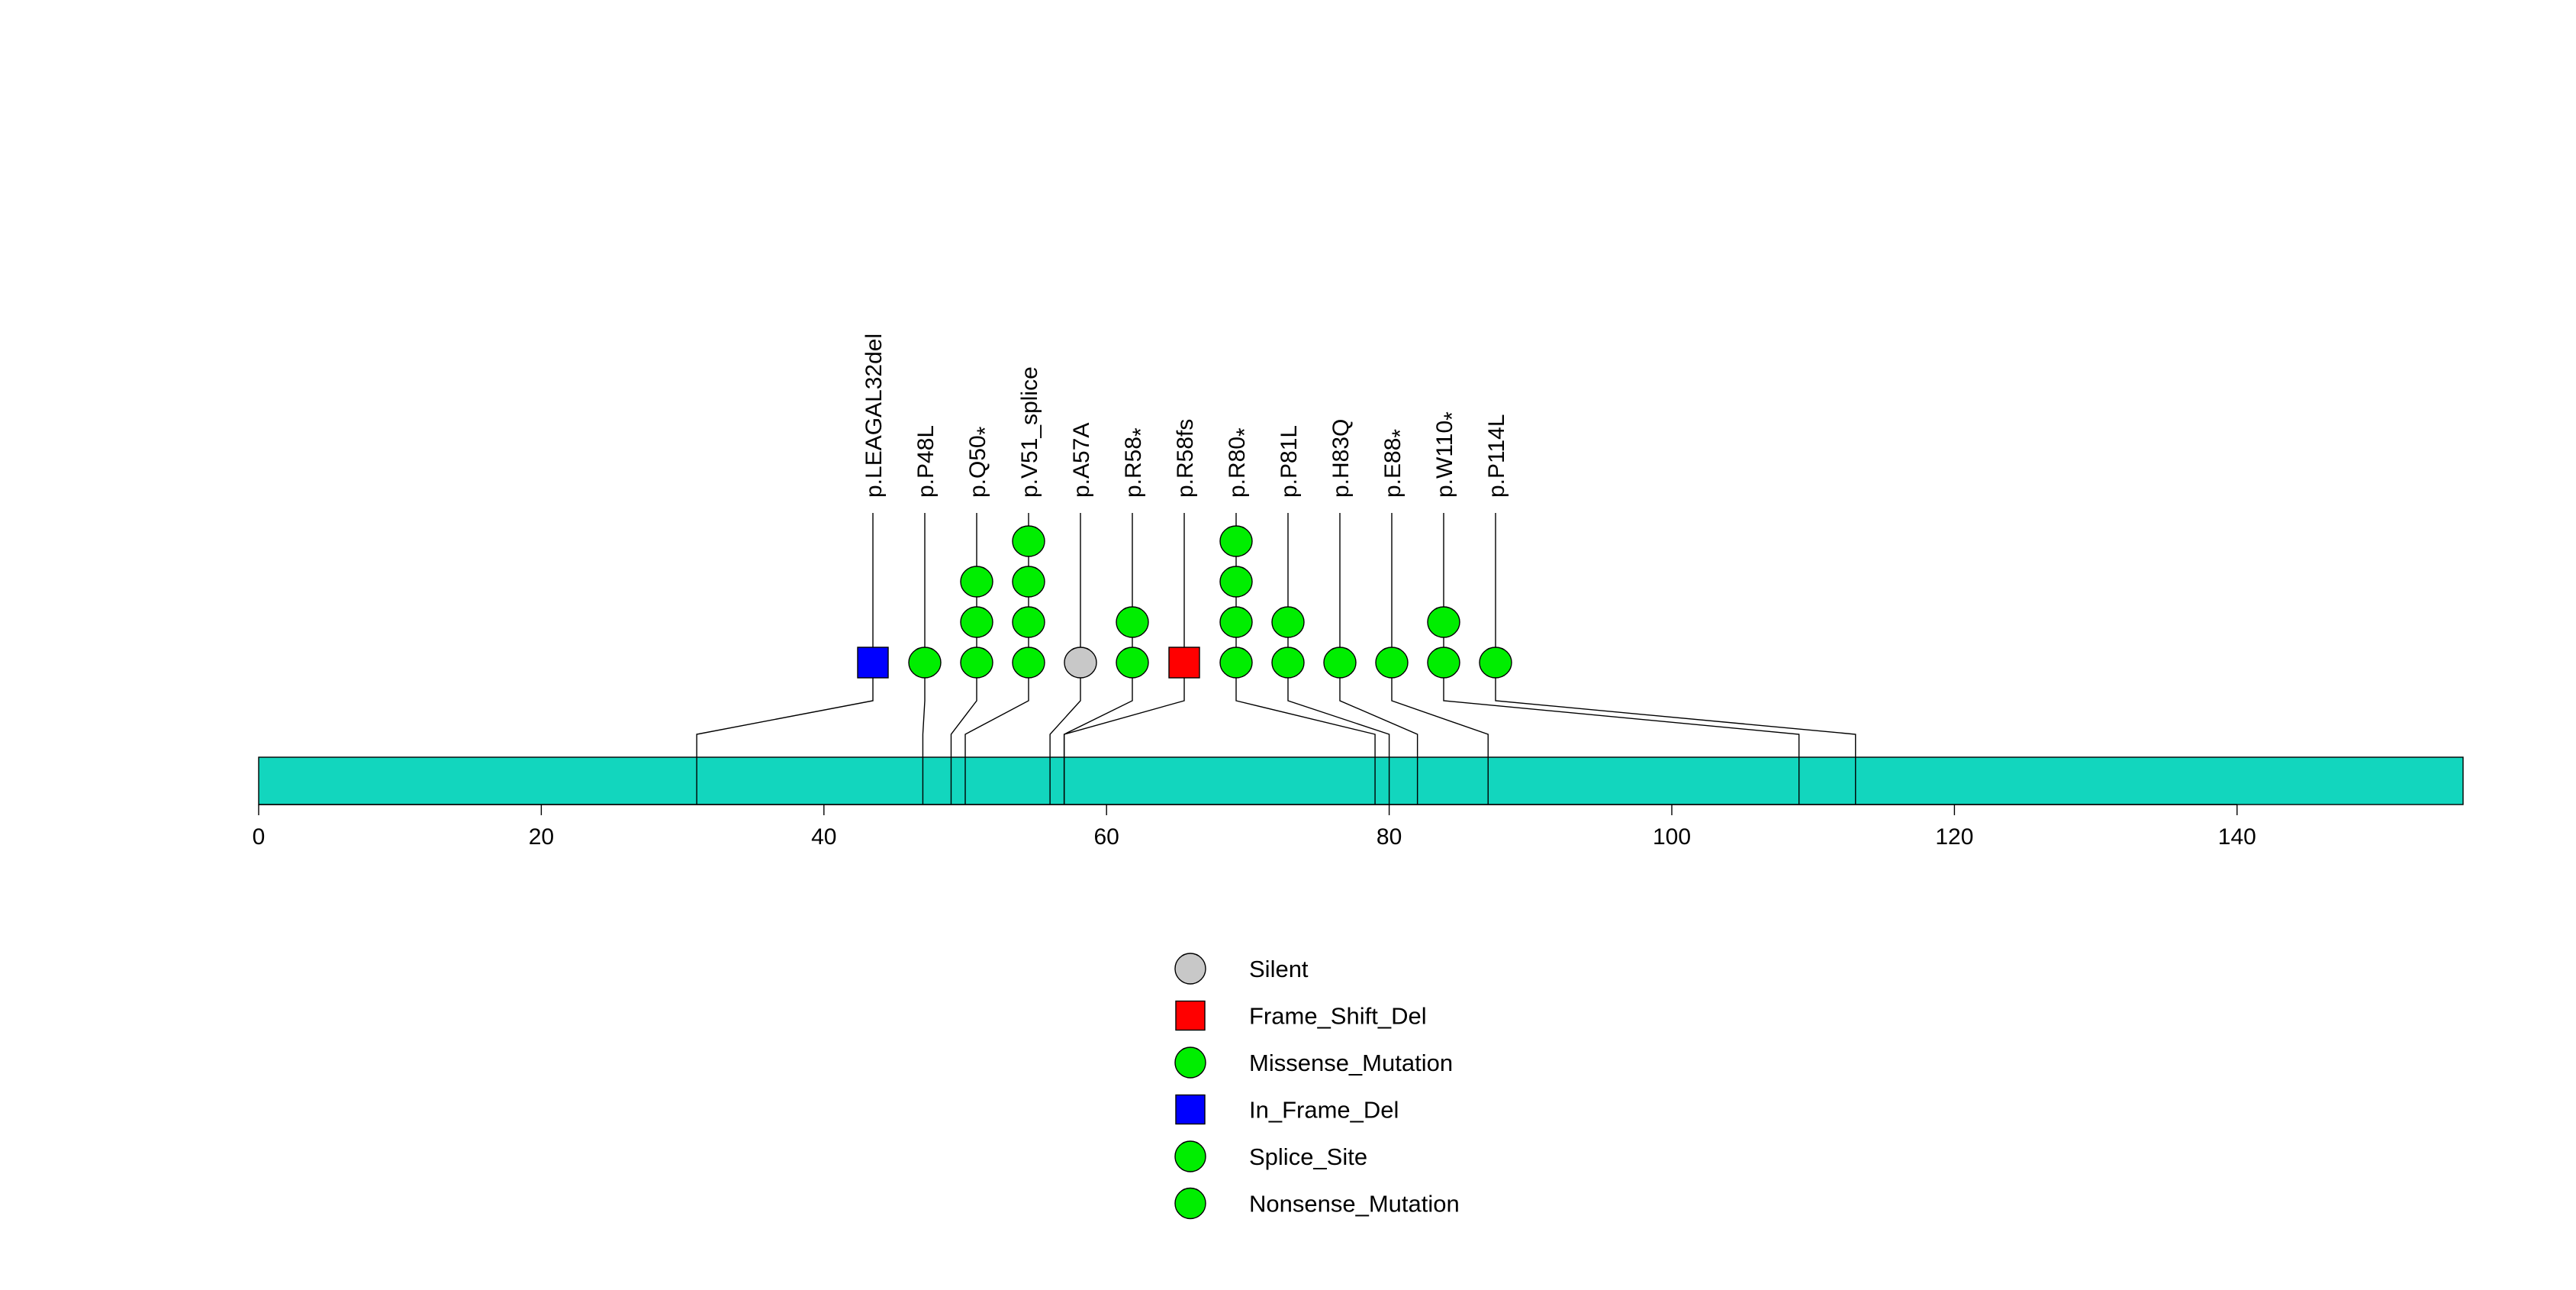 The image size is (2576, 1290). I want to click on mutation-markers, so click(1184, 602).